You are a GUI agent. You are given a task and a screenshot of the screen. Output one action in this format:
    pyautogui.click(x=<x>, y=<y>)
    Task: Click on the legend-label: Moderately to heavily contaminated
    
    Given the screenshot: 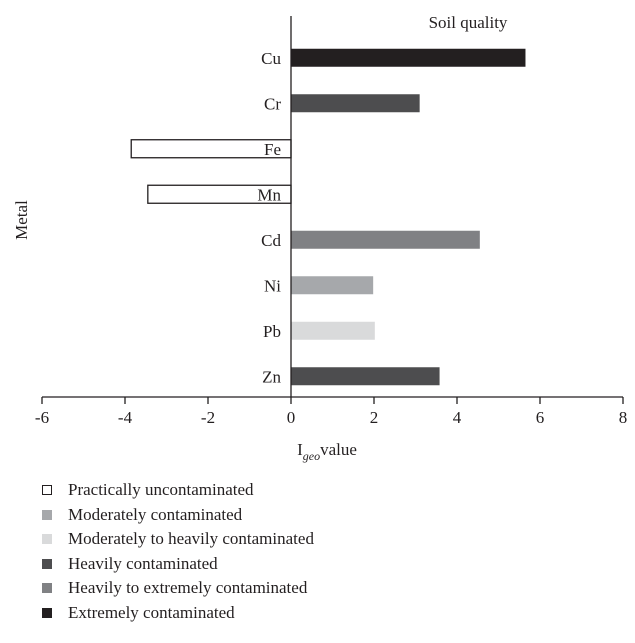 What is the action you would take?
    pyautogui.click(x=191, y=539)
    